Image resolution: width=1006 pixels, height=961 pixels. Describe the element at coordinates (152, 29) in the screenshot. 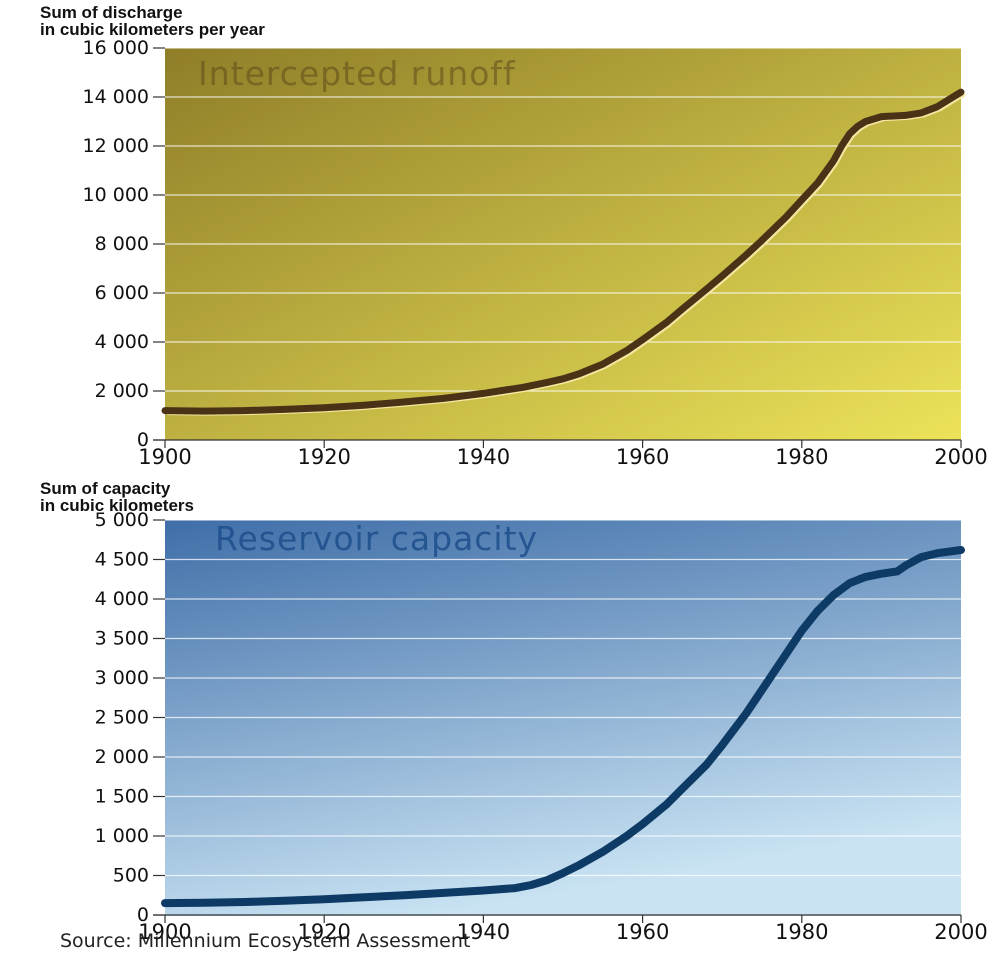

I see `runoff-ylabel-line2: in cubic kilometers per year` at that location.